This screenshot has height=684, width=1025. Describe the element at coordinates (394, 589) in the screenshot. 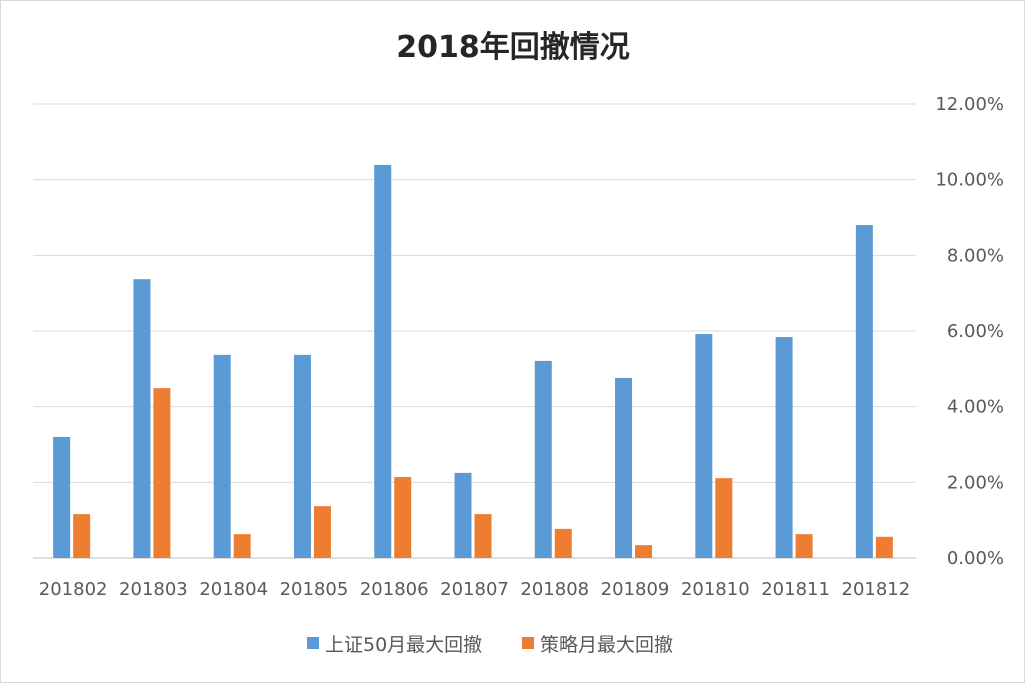

I see `x-tick-label: 201806` at that location.